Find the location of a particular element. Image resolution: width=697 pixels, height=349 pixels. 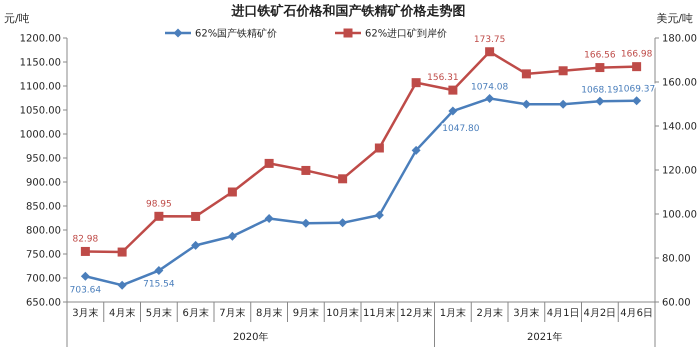

data-label: 166.98 is located at coordinates (636, 55).